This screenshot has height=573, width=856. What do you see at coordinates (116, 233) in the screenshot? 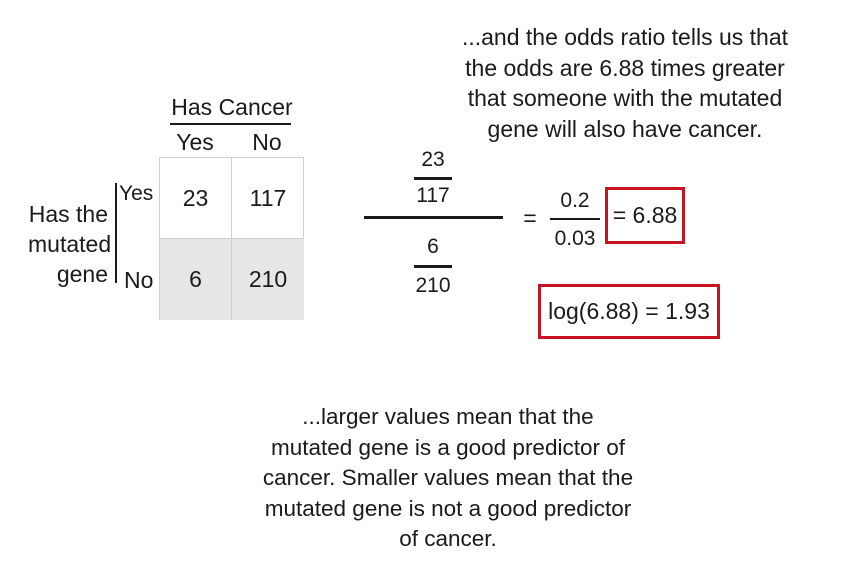
I see `row-header-divider` at bounding box center [116, 233].